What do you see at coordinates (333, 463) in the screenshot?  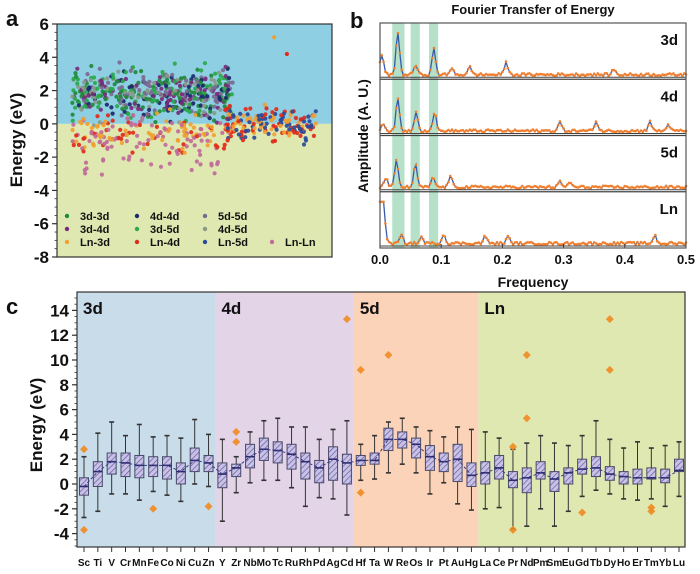 I see `box-Ag` at bounding box center [333, 463].